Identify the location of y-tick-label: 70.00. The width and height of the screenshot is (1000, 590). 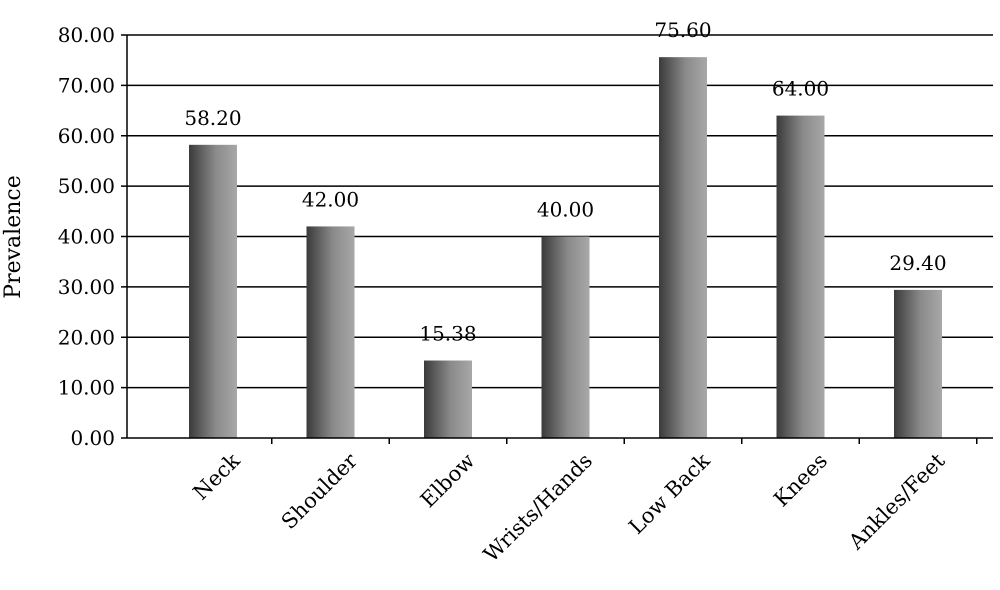
(86, 85).